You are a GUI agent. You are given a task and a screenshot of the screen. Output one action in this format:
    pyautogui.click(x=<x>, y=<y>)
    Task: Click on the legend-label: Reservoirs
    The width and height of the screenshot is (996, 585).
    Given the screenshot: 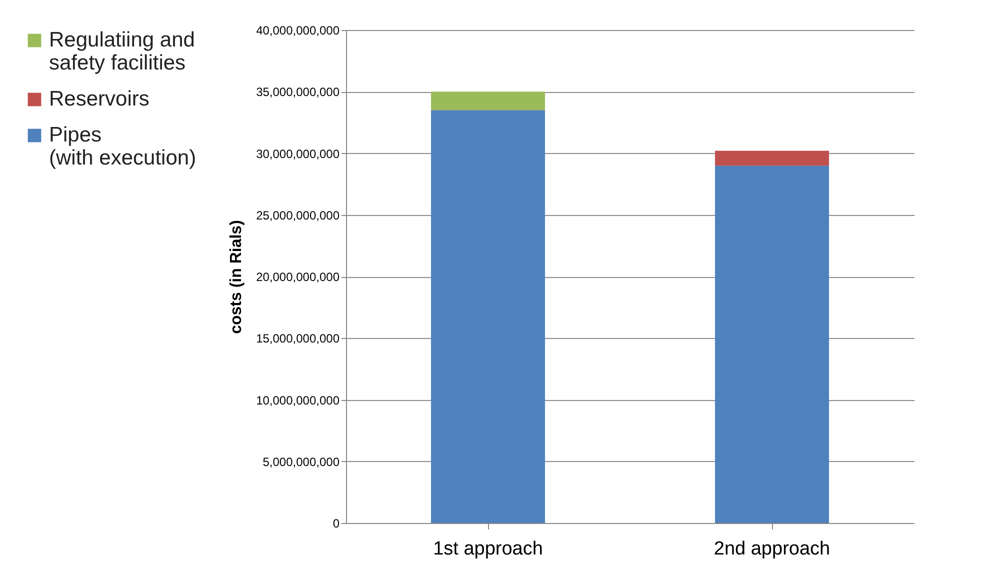 What is the action you would take?
    pyautogui.click(x=99, y=99)
    